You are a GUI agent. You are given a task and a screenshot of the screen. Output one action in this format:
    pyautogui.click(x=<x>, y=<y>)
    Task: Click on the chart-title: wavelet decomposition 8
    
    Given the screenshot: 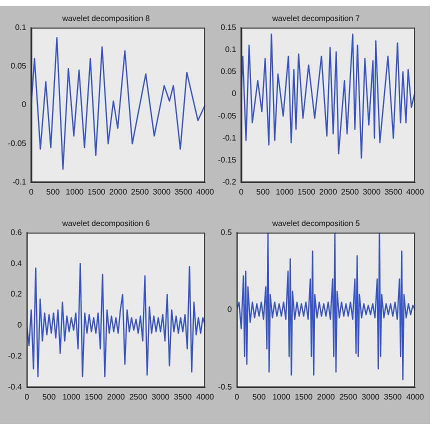 What is the action you would take?
    pyautogui.click(x=105, y=19)
    